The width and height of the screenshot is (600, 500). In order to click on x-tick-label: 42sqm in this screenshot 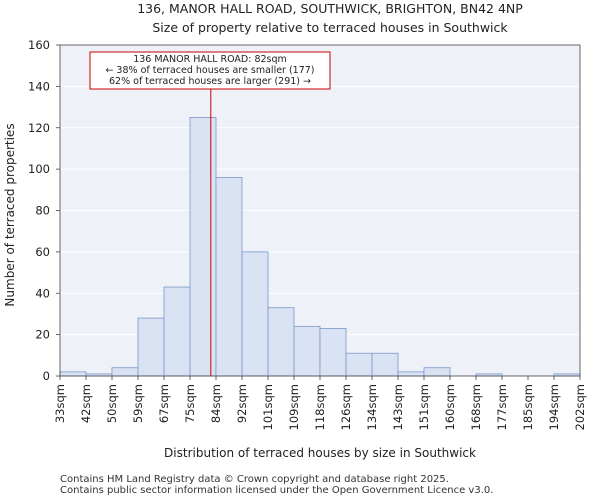, I will do `click(86, 403)`.